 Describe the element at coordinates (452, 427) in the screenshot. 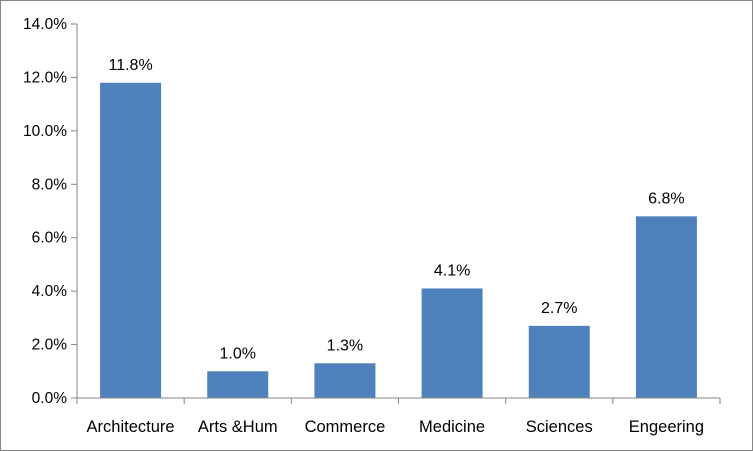

I see `x-category-label: Medicine` at that location.